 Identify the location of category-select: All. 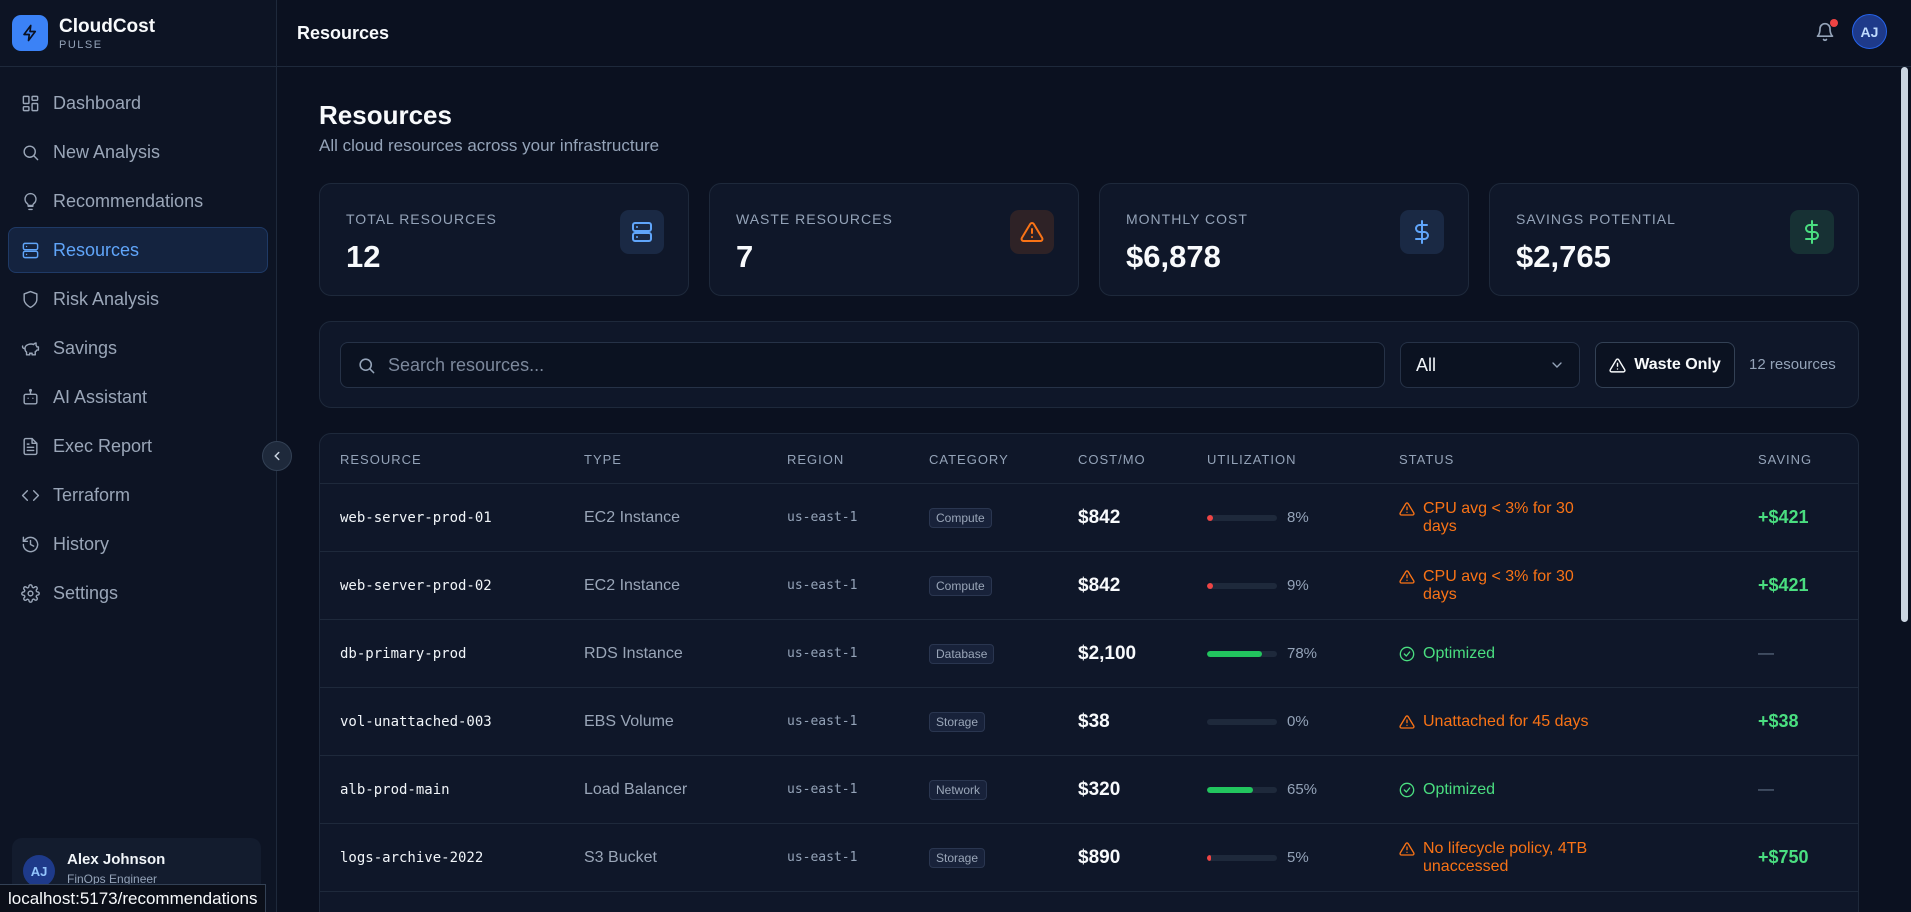
(1490, 365).